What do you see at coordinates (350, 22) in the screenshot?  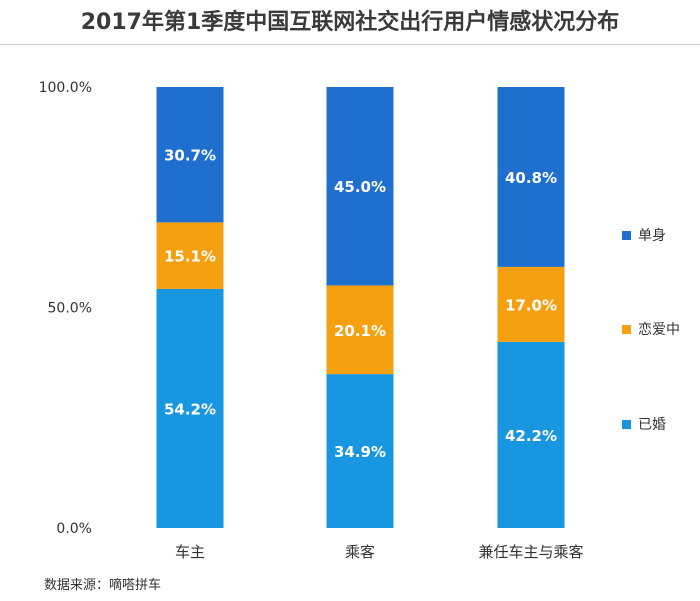 I see `chart-title: 2017年第1季度中国互联网社交出行用户情感状况分布` at bounding box center [350, 22].